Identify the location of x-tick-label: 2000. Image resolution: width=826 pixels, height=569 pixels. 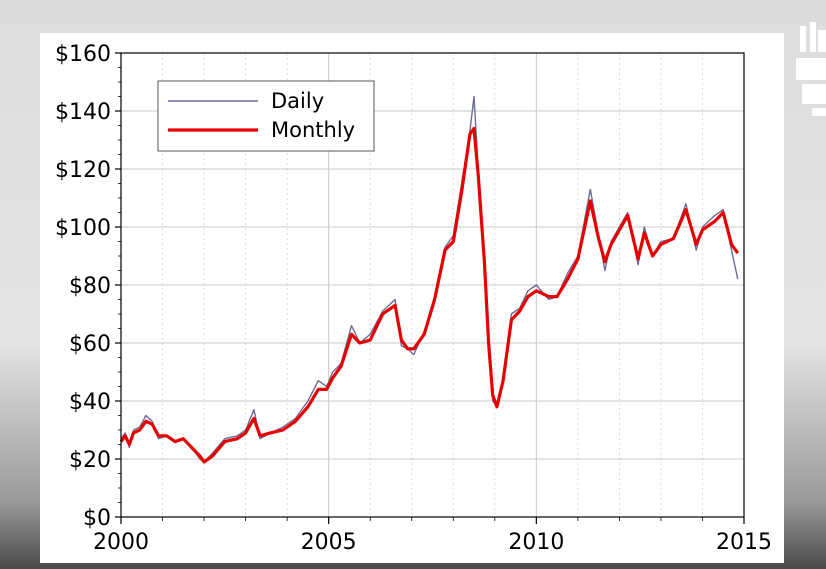
(121, 542).